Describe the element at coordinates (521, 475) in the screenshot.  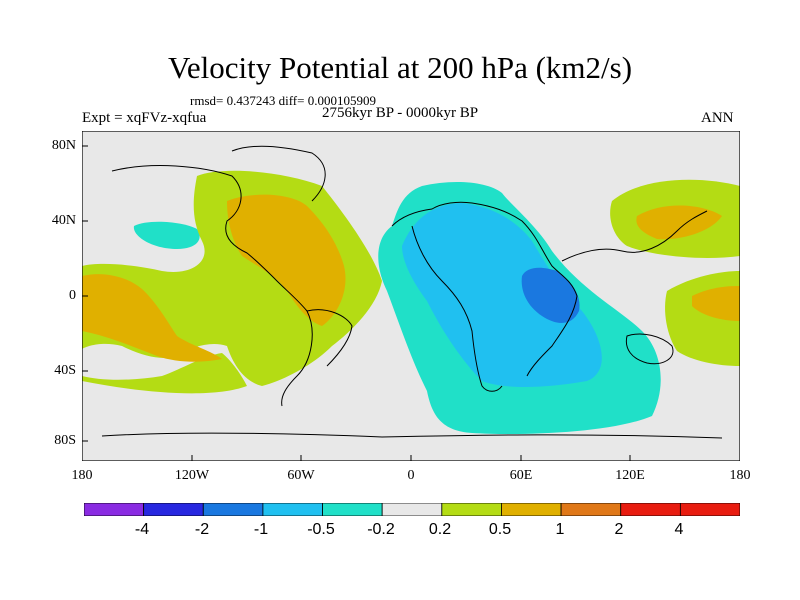
I see `x-tick-label: 60E` at that location.